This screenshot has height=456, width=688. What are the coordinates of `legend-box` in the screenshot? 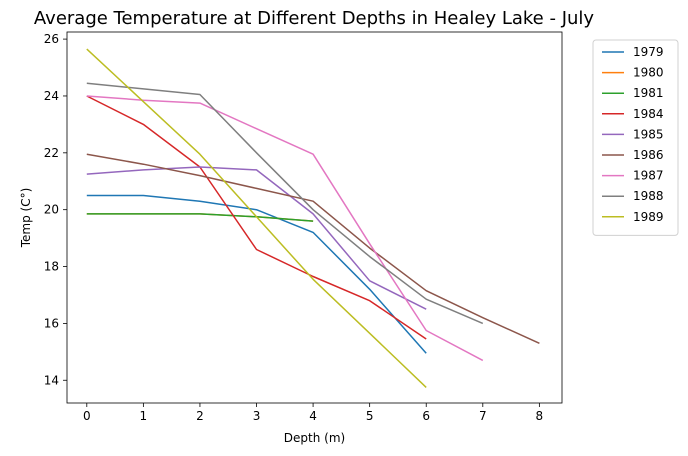 It's located at (635, 137).